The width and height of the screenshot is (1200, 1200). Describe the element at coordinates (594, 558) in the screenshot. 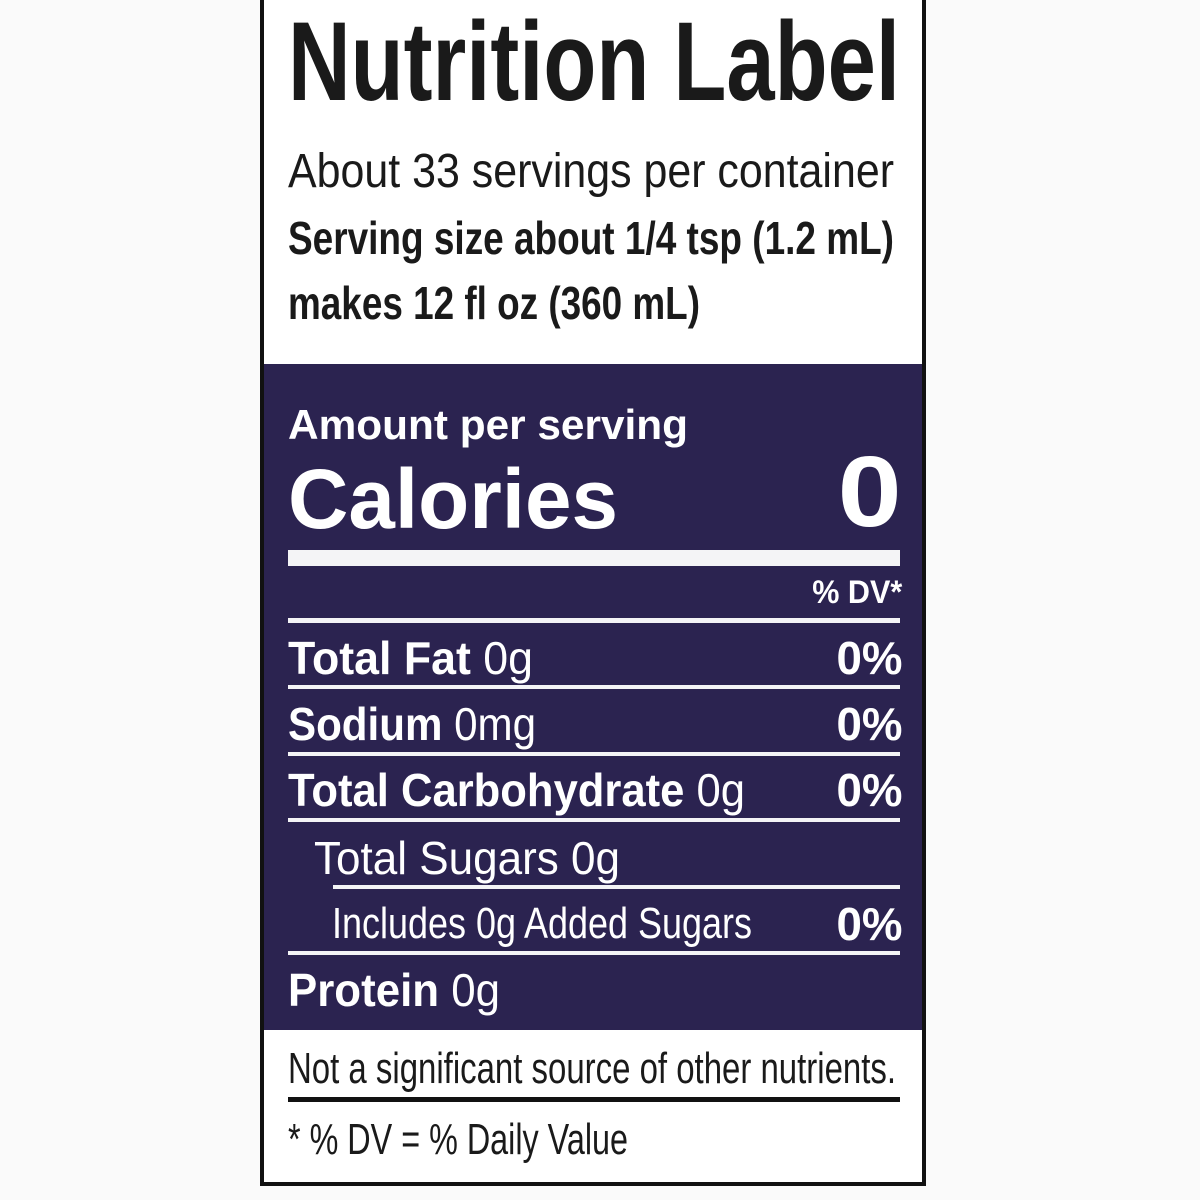

I see `thick-divider` at that location.